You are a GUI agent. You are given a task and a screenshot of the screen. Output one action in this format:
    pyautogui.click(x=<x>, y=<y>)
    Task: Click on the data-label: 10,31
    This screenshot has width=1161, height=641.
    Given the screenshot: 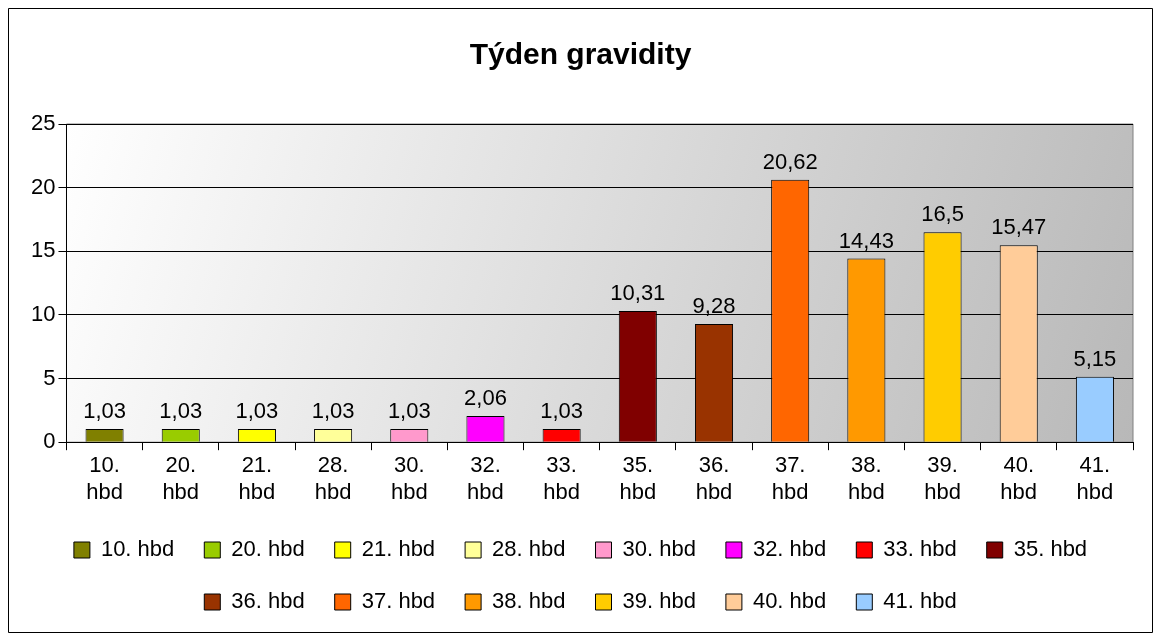 What is the action you would take?
    pyautogui.click(x=638, y=293)
    